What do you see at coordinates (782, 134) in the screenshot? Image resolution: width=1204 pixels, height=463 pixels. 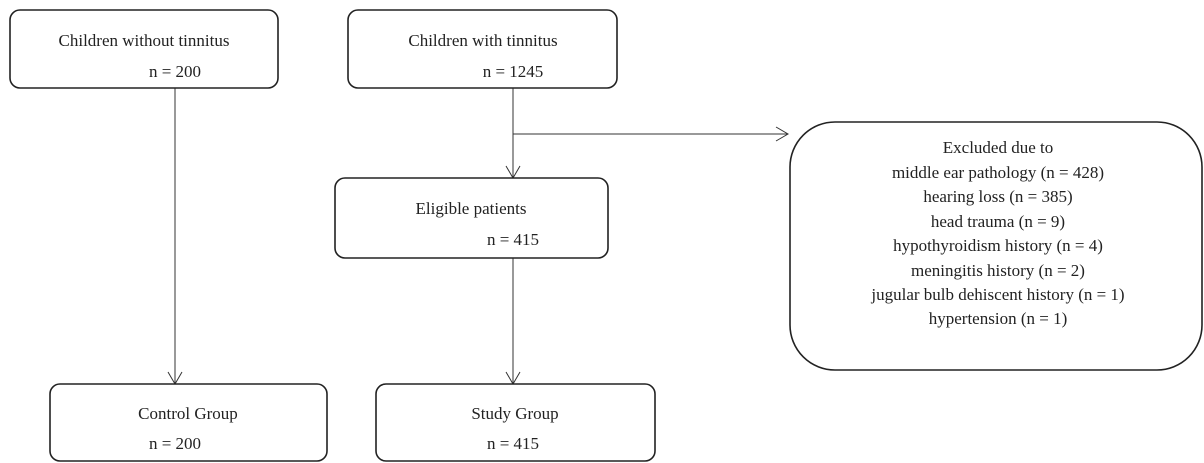 I see `arrowhead` at bounding box center [782, 134].